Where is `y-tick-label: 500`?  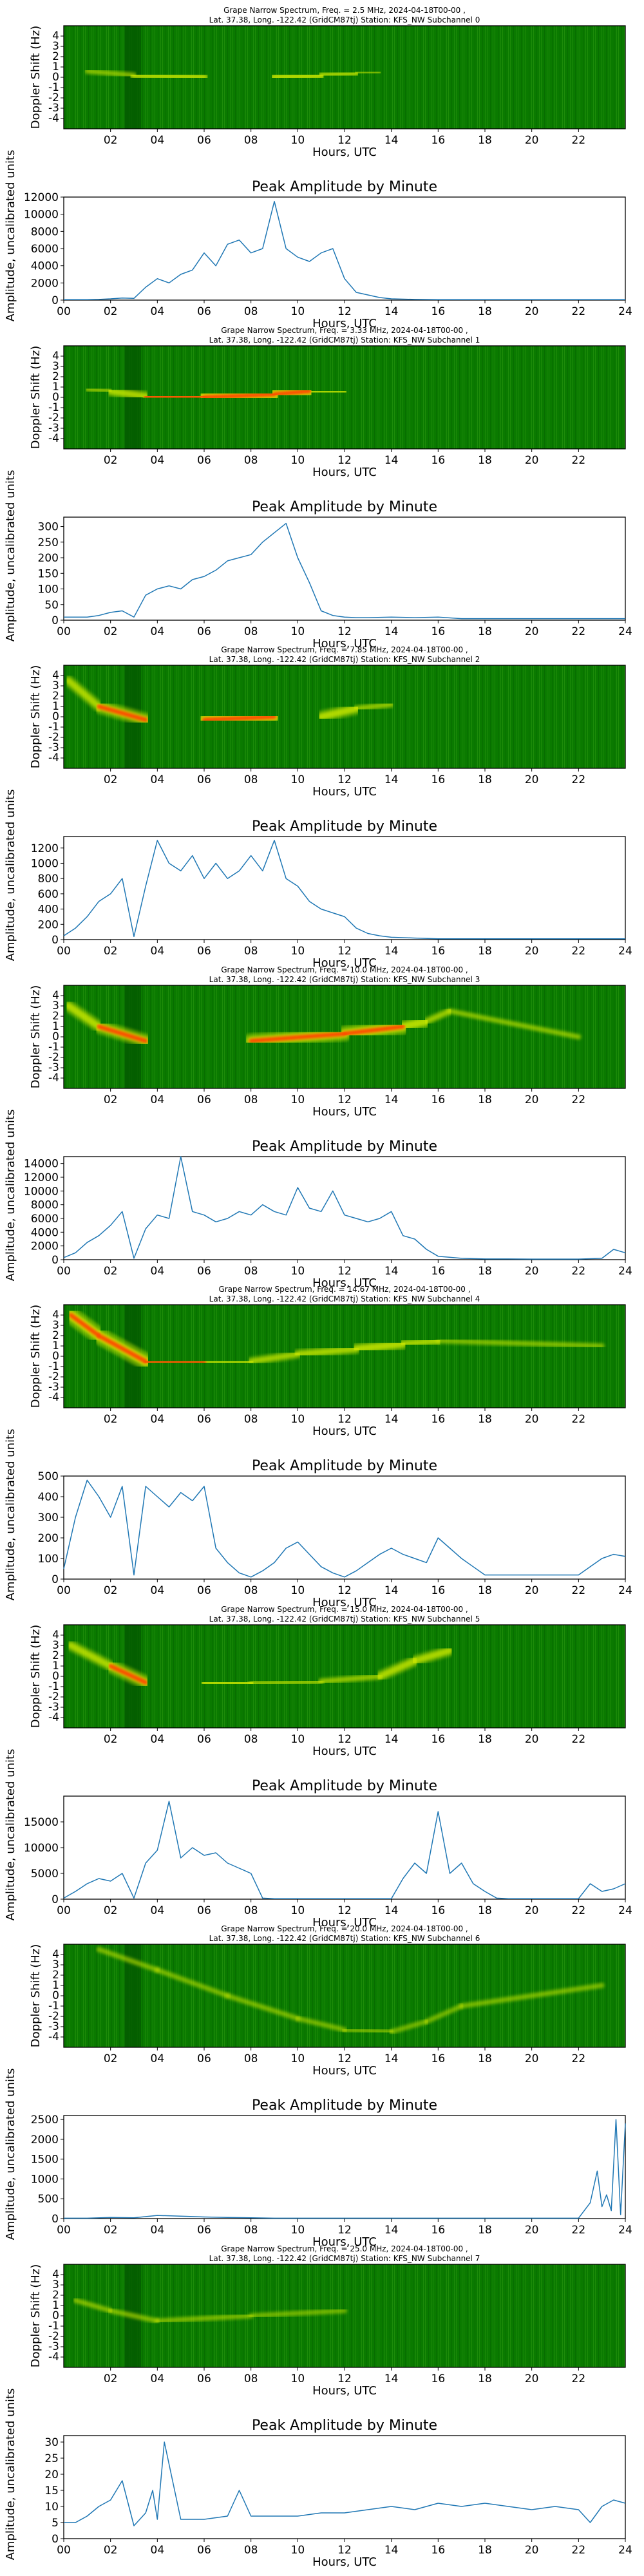
y-tick-label: 500 is located at coordinates (48, 2200).